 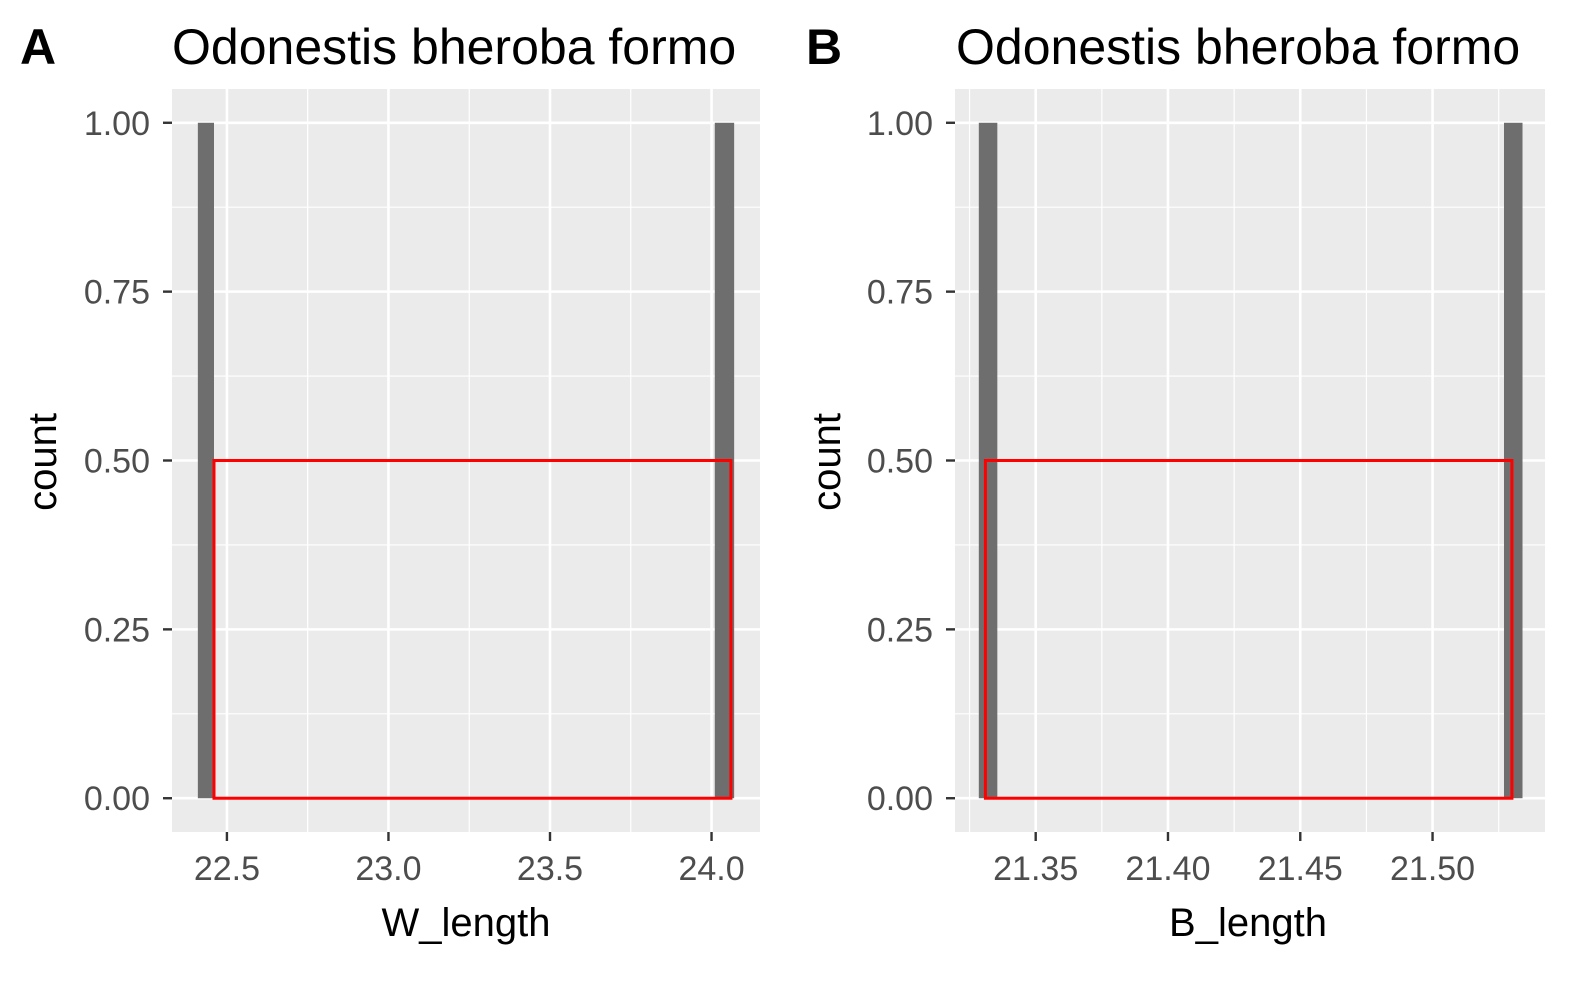 What do you see at coordinates (1035, 869) in the screenshot?
I see `x-tick-label: 21.35` at bounding box center [1035, 869].